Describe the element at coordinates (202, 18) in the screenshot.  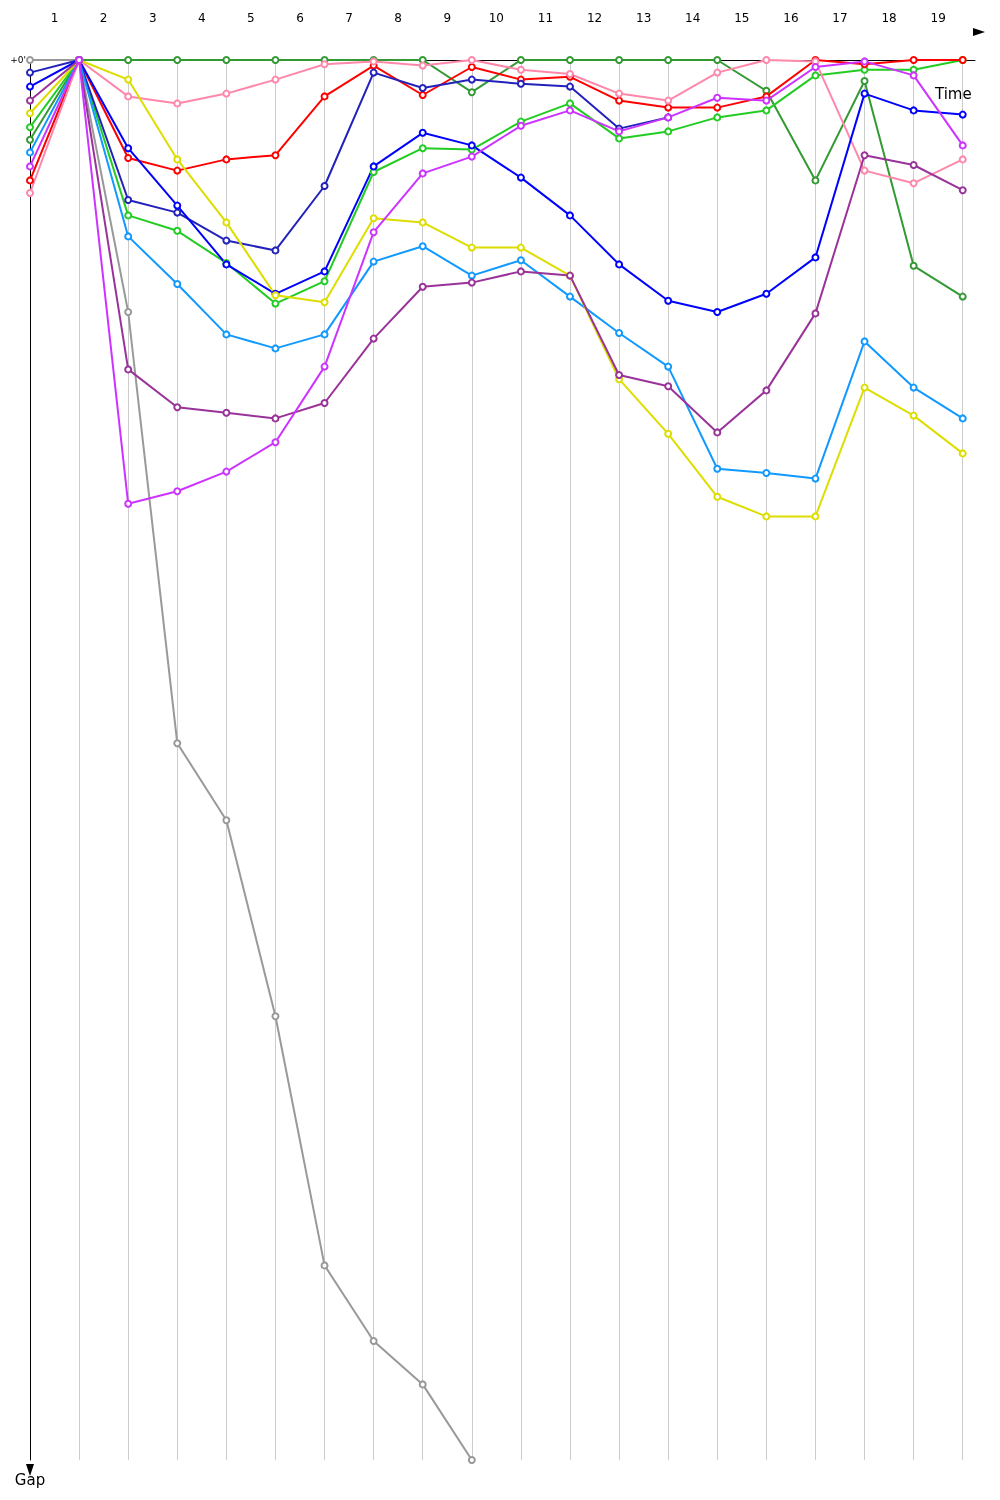
I see `x-tick-label: 4` at that location.